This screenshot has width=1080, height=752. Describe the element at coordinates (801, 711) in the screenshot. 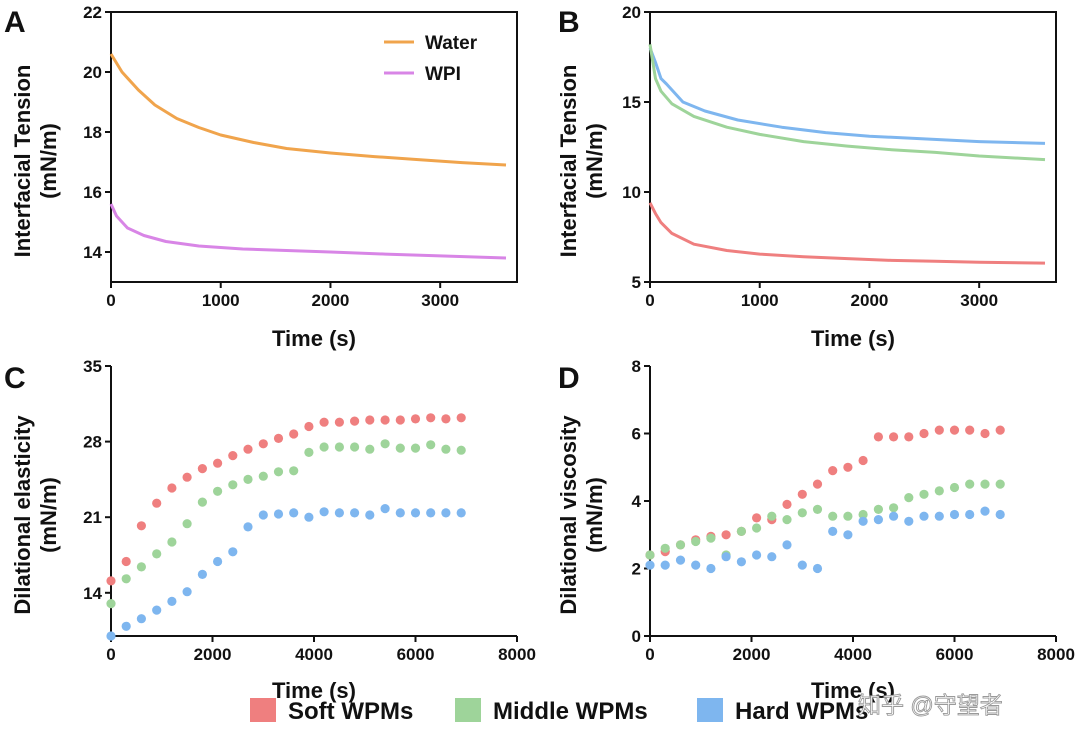

I see `legend-label: Hard WPMs` at that location.